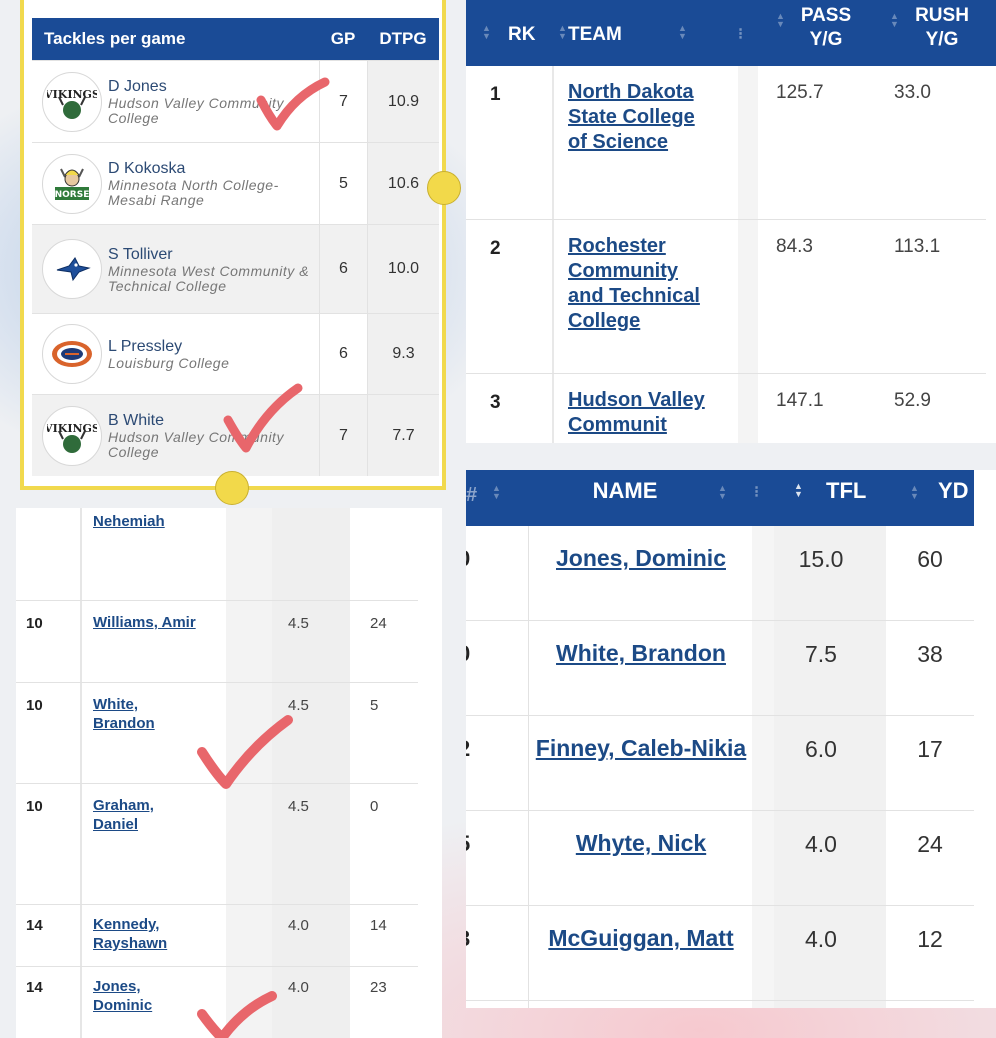 The height and width of the screenshot is (1038, 996). What do you see at coordinates (495, 402) in the screenshot?
I see `rank-cell: 3` at bounding box center [495, 402].